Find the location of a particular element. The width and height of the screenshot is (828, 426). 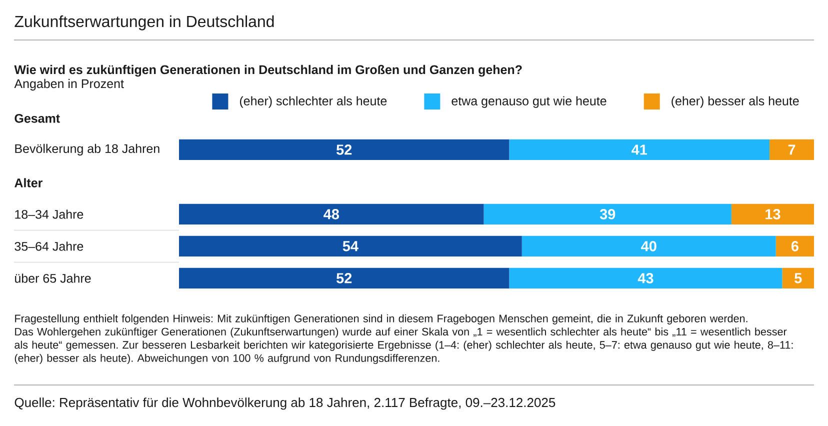

y-axis-title: Alter is located at coordinates (28, 183).